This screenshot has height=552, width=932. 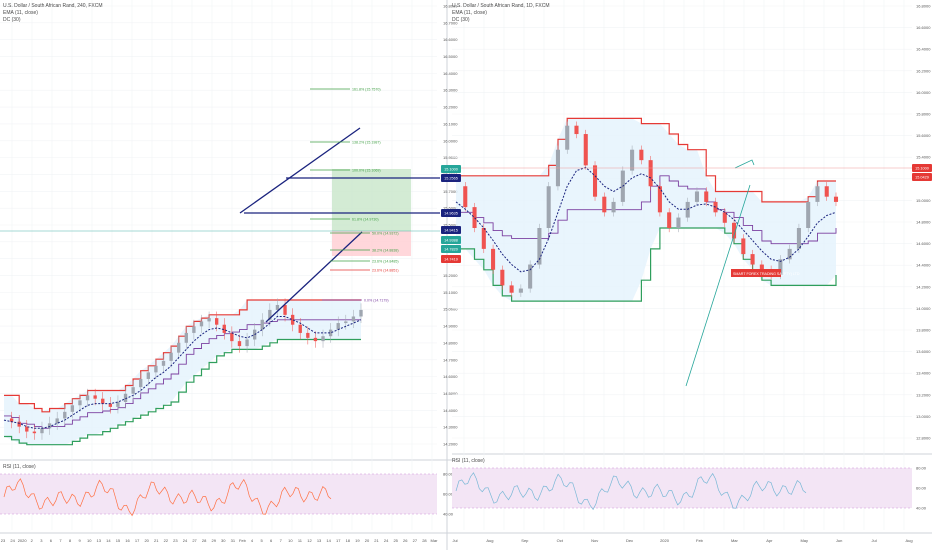 I want to click on left-rsi-line, so click(x=167, y=497).